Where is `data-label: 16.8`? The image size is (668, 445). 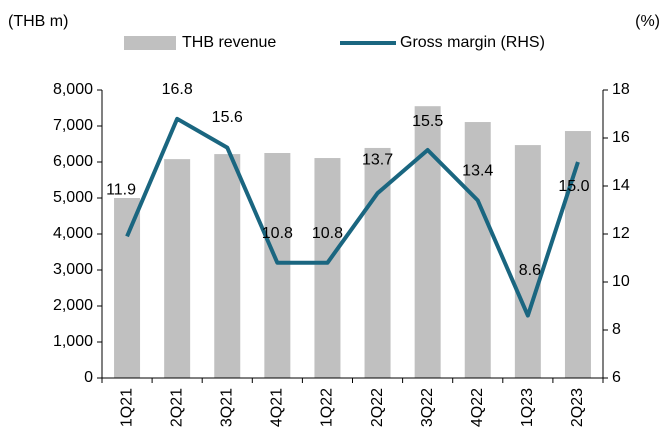 data-label: 16.8 is located at coordinates (177, 89).